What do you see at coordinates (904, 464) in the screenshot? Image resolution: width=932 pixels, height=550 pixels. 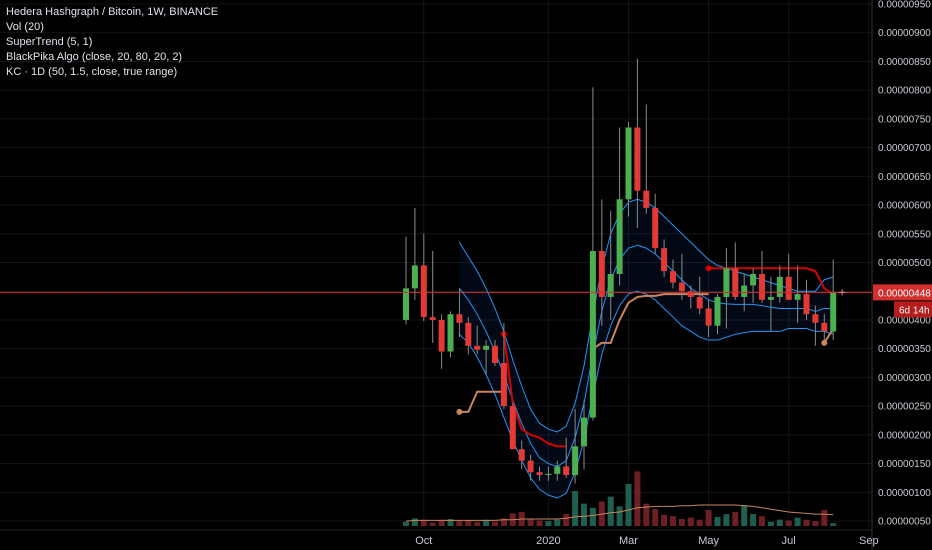 I see `price-tick-label: 0.00000150` at bounding box center [904, 464].